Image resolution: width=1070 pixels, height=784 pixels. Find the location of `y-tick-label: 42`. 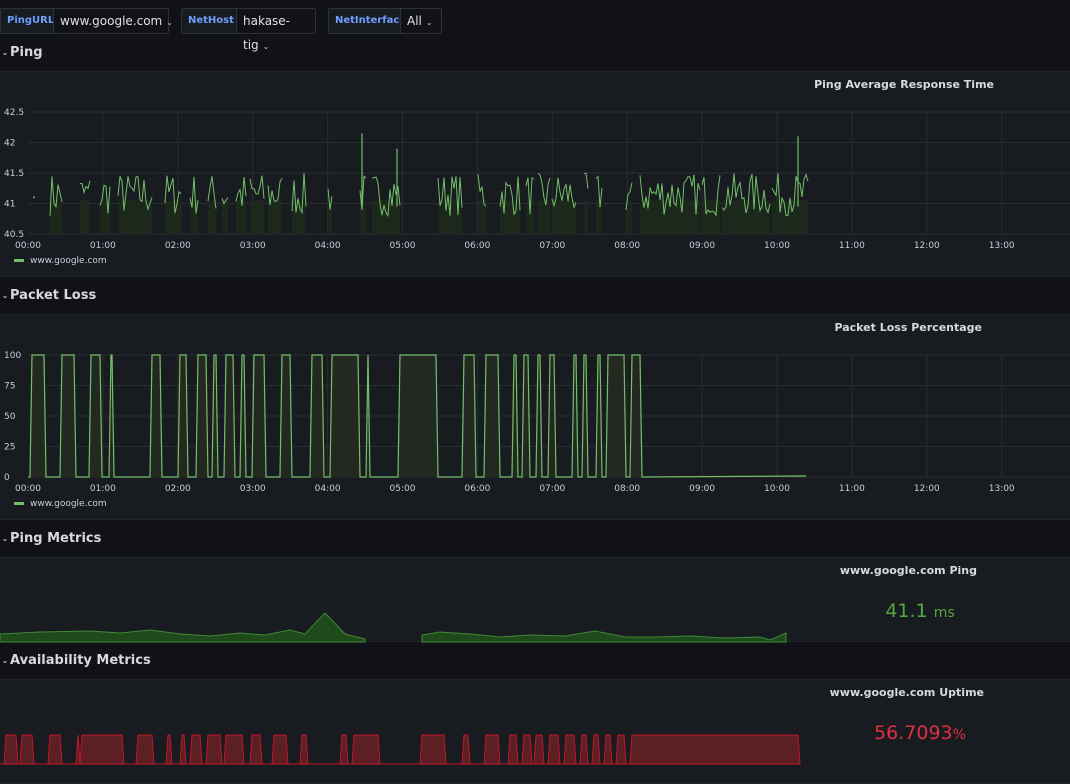

y-tick-label: 42 is located at coordinates (9, 144).